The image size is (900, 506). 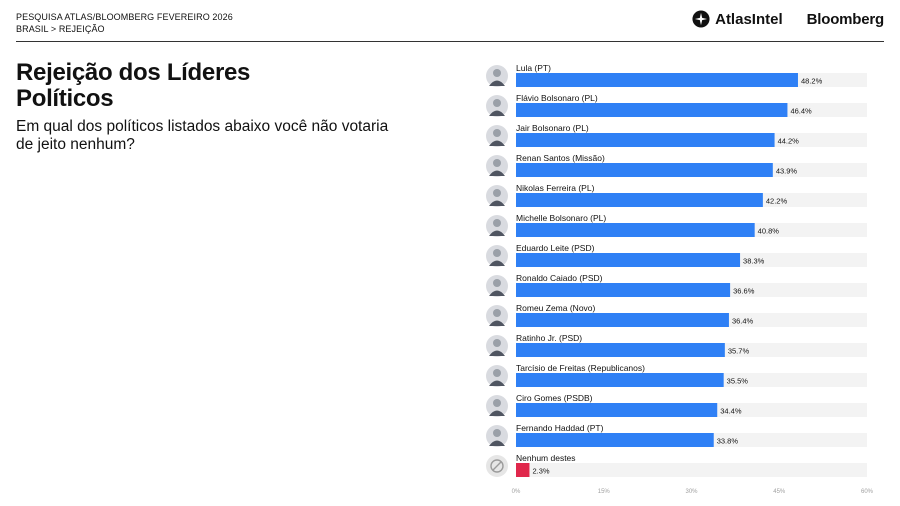 I want to click on none-option-icon-ring, so click(x=497, y=466).